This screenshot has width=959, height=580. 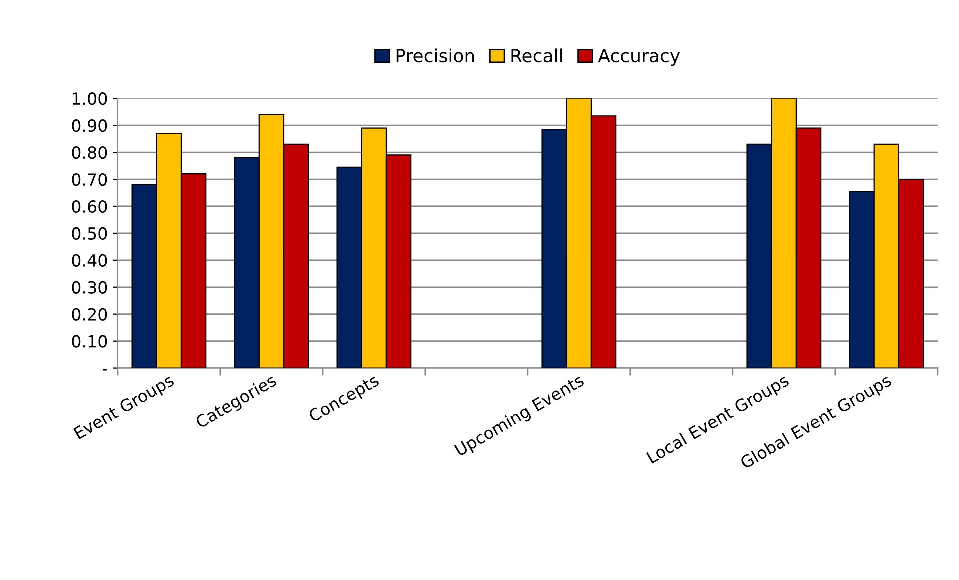 I want to click on y-tick-label: 0.40, so click(x=90, y=260).